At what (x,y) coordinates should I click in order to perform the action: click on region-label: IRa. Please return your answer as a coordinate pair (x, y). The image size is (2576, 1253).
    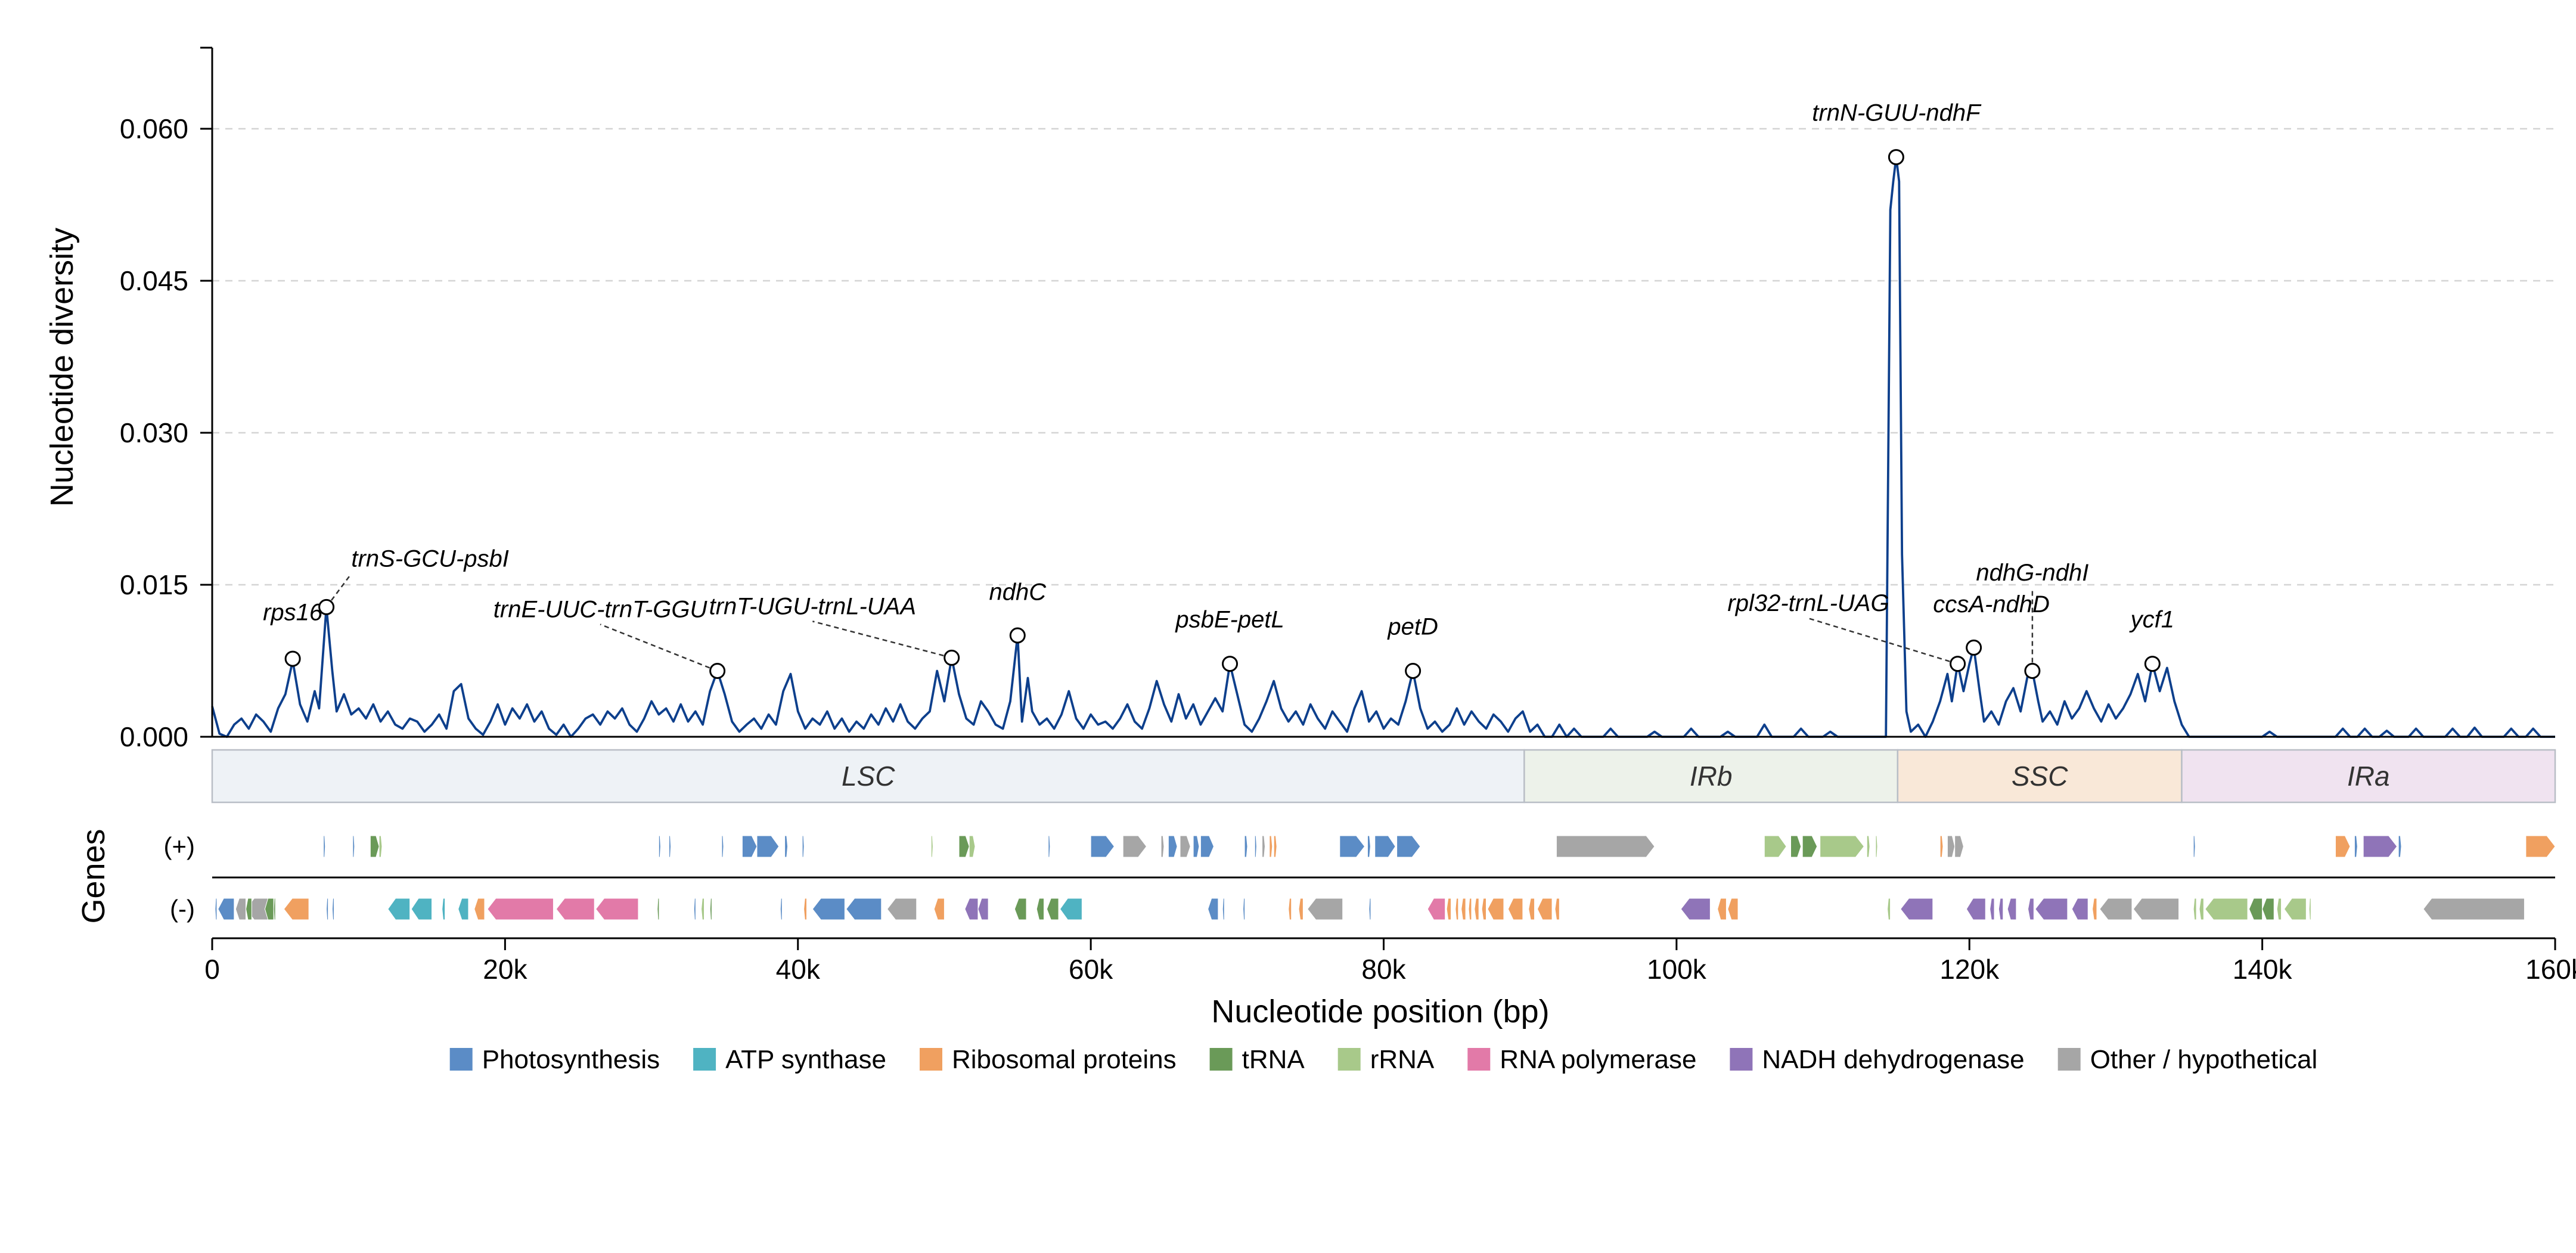
    Looking at the image, I should click on (2369, 776).